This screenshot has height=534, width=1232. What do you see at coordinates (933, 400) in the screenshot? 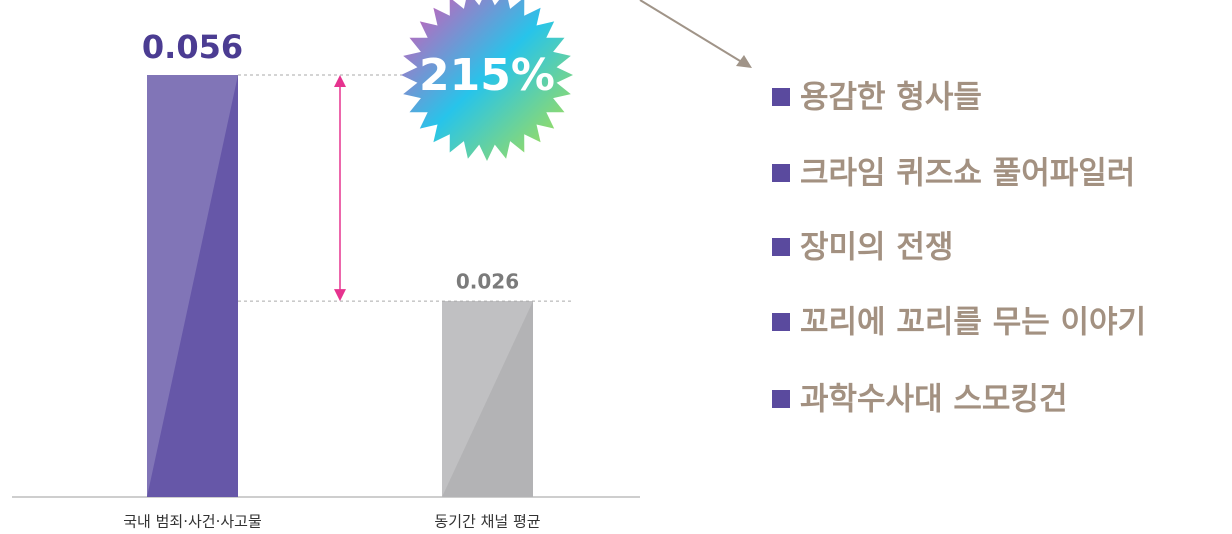
I see `program-title: 과학수사대 스모킹건` at bounding box center [933, 400].